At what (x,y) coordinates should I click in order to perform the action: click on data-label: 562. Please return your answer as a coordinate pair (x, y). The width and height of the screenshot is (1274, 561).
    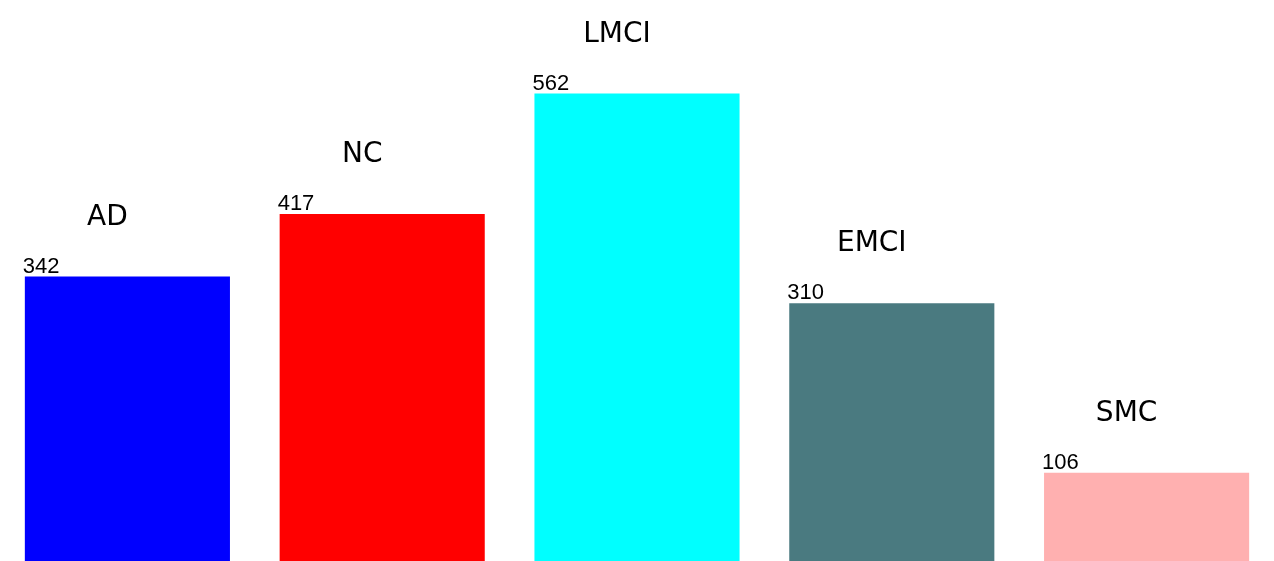
    Looking at the image, I should click on (551, 82).